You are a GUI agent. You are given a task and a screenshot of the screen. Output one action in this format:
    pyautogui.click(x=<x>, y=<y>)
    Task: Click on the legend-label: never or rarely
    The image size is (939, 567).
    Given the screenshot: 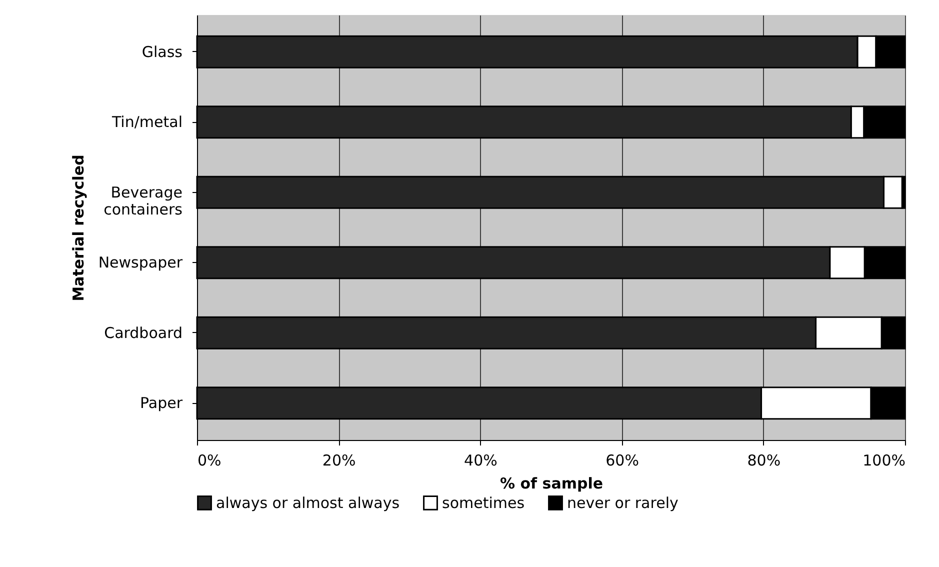 What is the action you would take?
    pyautogui.click(x=622, y=503)
    